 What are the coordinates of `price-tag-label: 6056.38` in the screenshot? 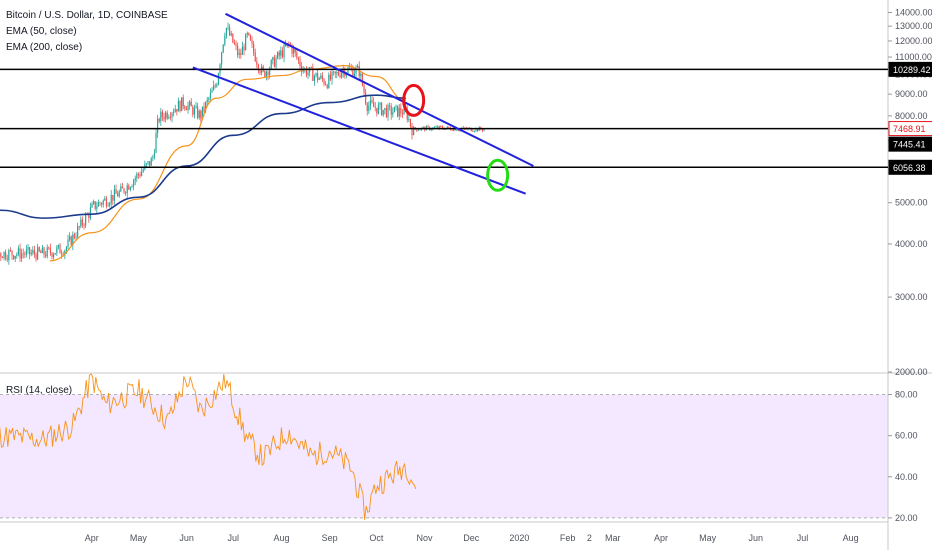 It's located at (909, 168).